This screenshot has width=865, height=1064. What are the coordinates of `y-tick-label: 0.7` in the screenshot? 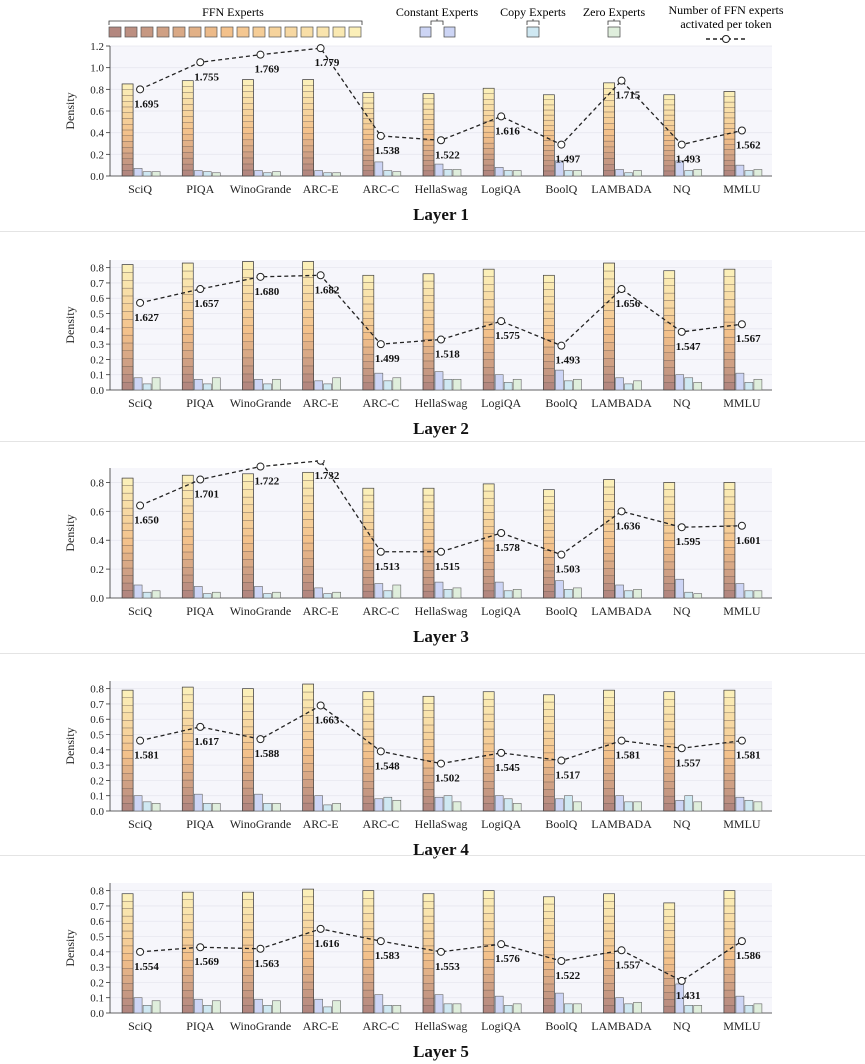 It's located at (97, 907).